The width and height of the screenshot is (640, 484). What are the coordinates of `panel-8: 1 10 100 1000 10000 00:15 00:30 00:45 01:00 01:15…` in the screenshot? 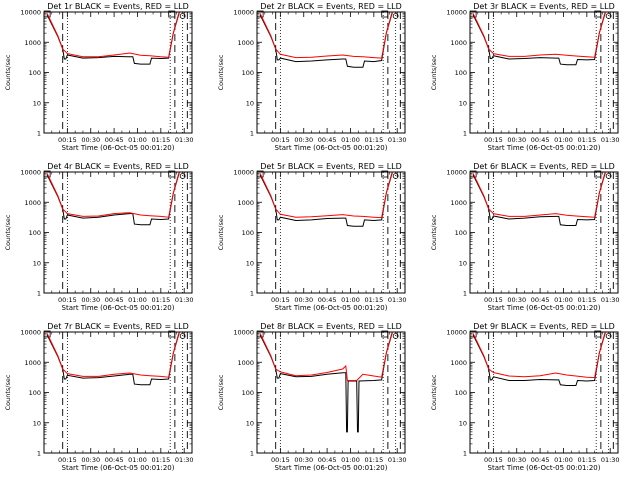 It's located at (312, 397).